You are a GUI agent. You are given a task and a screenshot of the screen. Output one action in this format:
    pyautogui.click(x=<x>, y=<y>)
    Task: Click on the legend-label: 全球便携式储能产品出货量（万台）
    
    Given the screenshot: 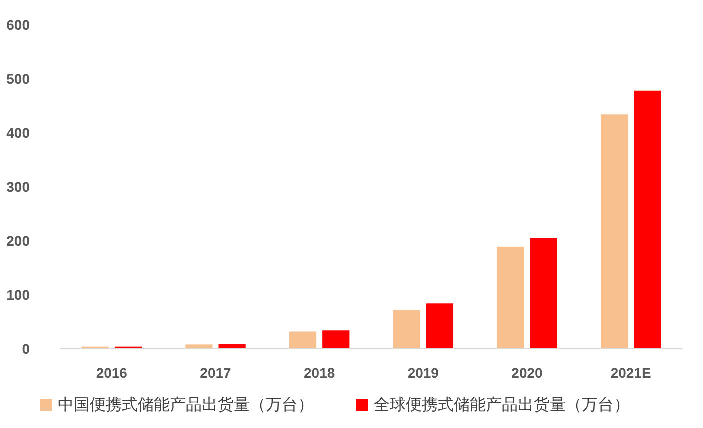 What is the action you would take?
    pyautogui.click(x=502, y=404)
    